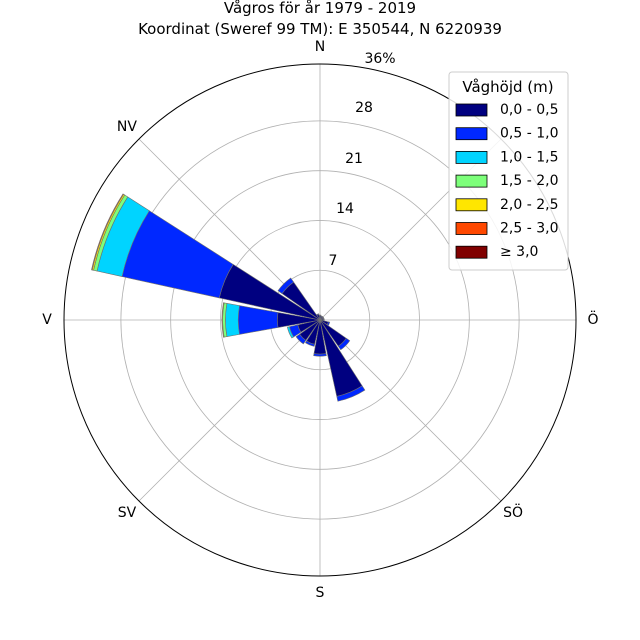  What do you see at coordinates (513, 512) in the screenshot?
I see `direction-label: SÖ` at bounding box center [513, 512].